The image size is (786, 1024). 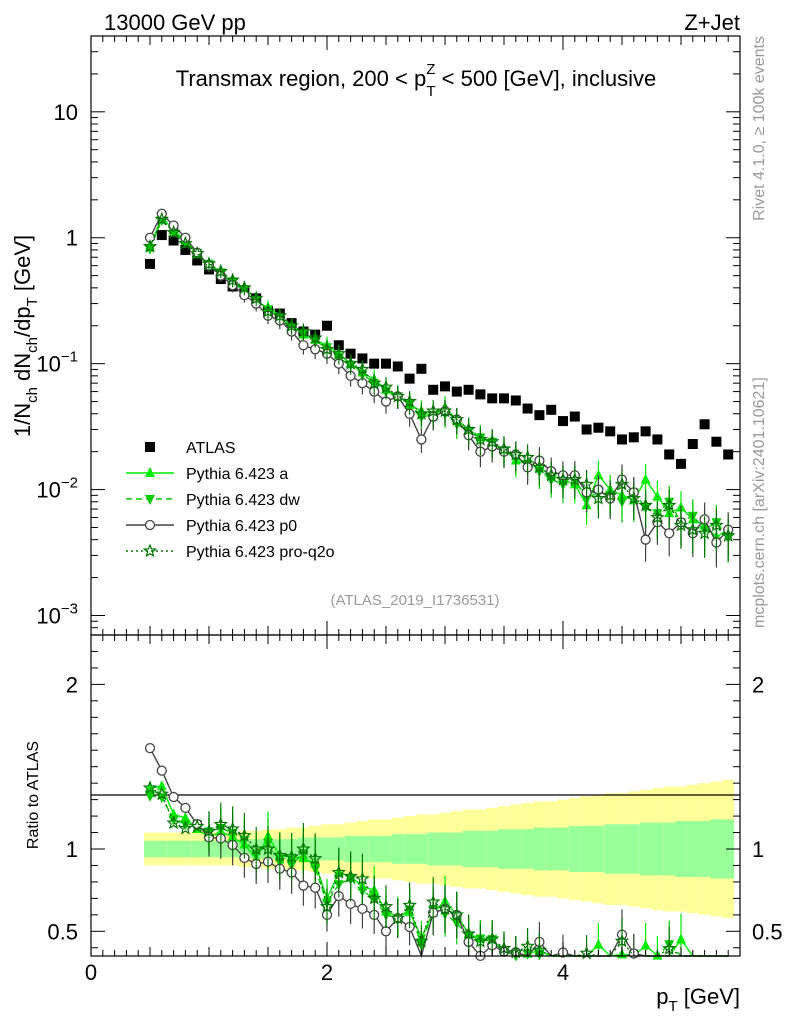 I want to click on x-tick-label: 0, so click(x=91, y=972).